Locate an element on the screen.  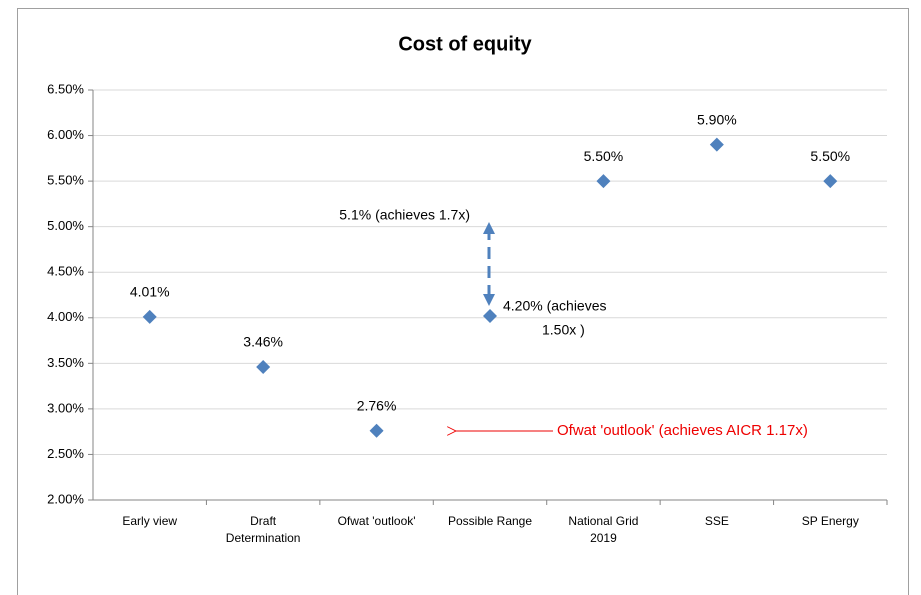
y-tick-label: 4.00% is located at coordinates (65, 316).